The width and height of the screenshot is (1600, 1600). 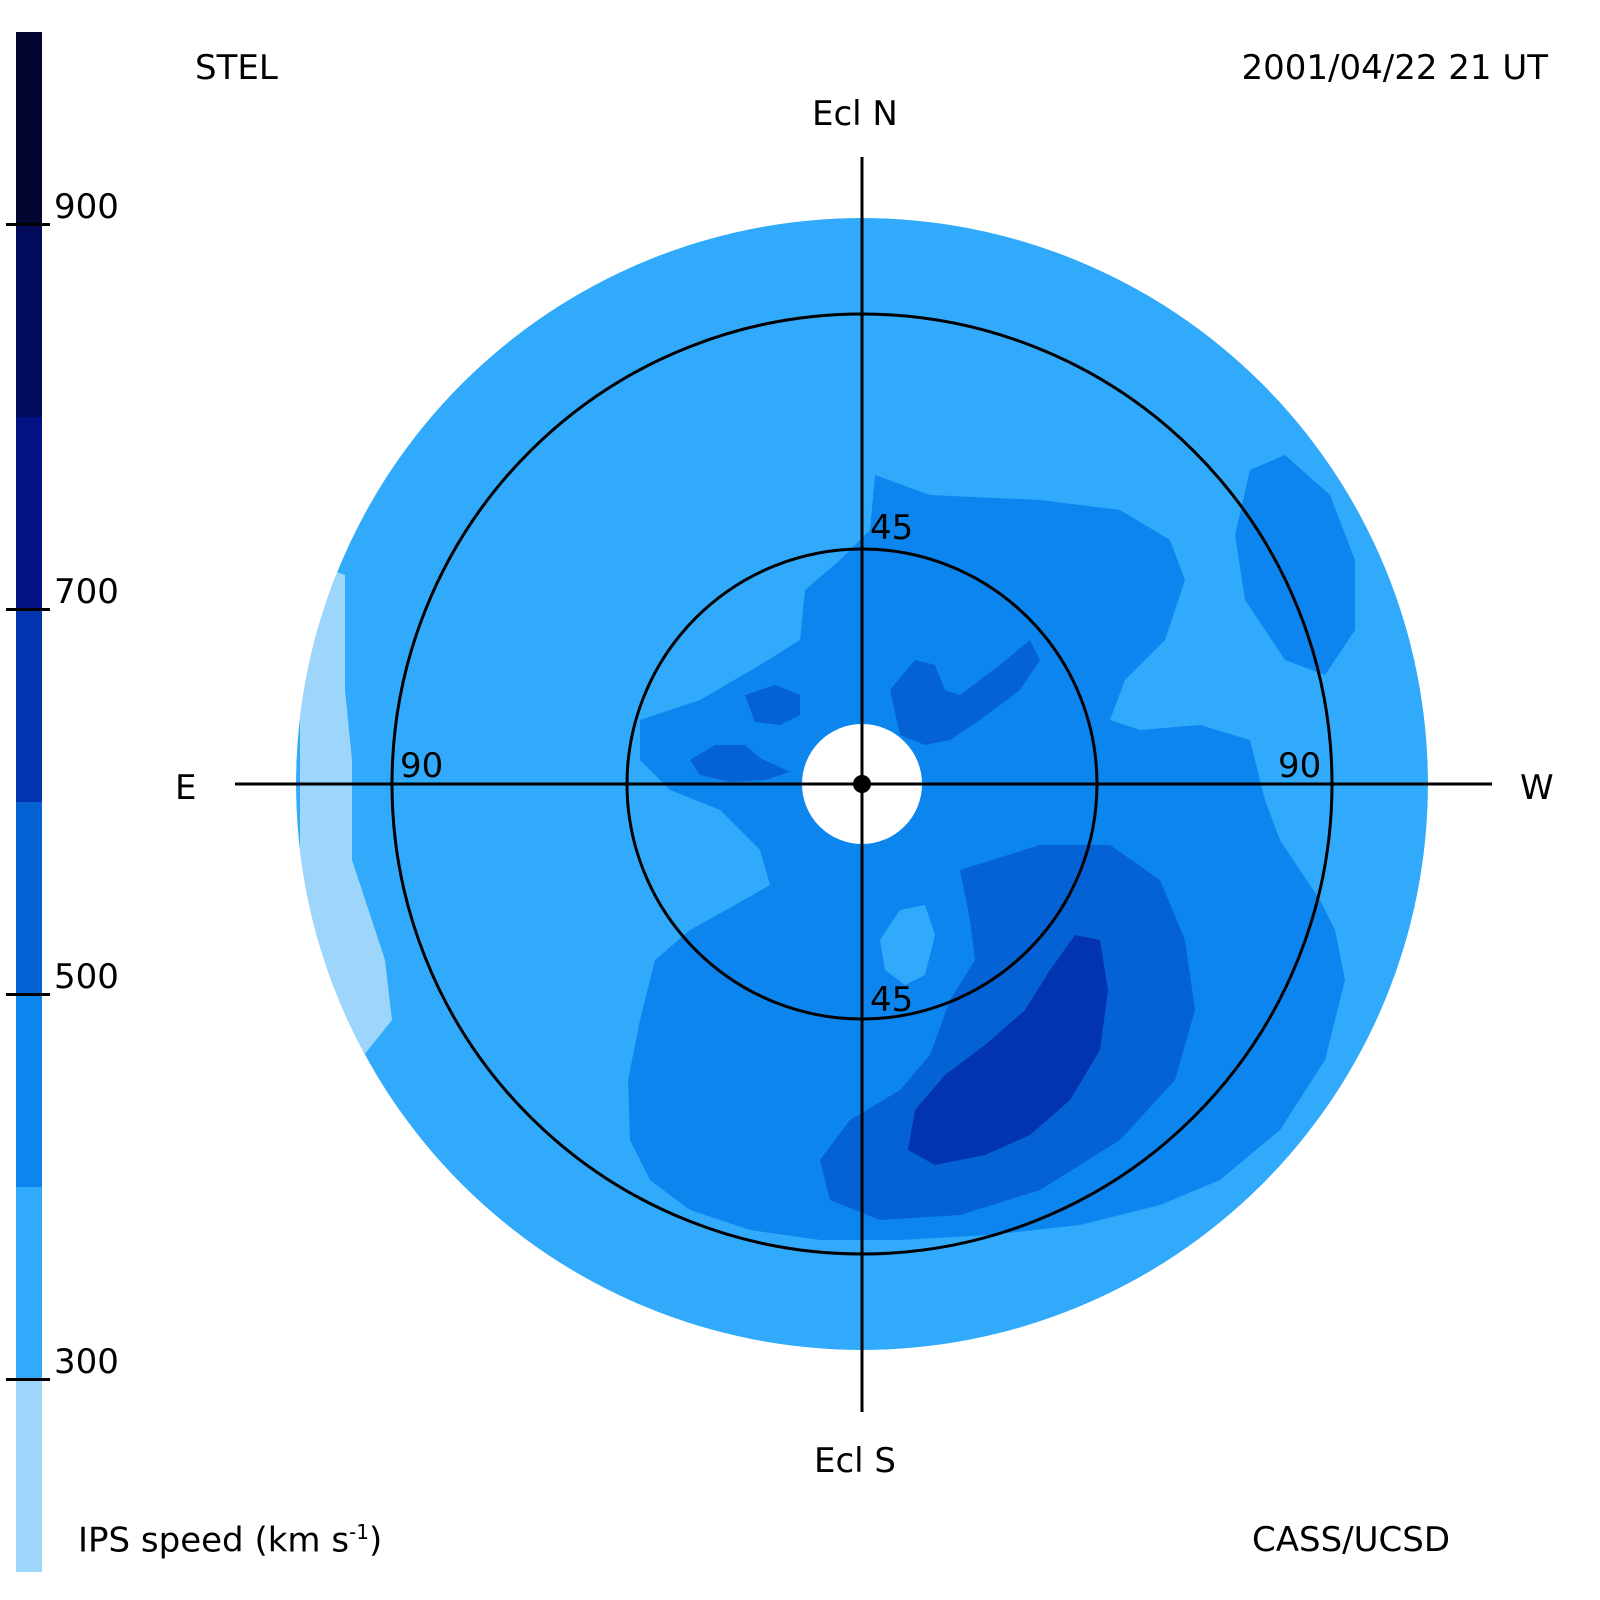 What do you see at coordinates (359, 1532) in the screenshot?
I see `colorbar-title-unit-exponent: -1` at bounding box center [359, 1532].